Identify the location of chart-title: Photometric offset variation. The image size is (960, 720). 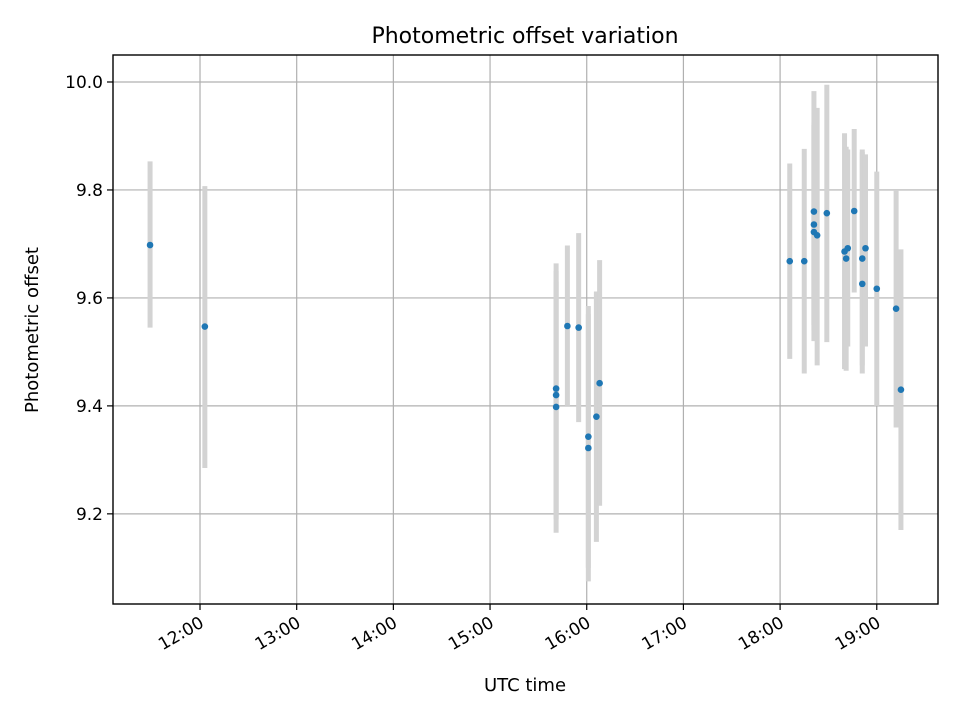
(524, 36).